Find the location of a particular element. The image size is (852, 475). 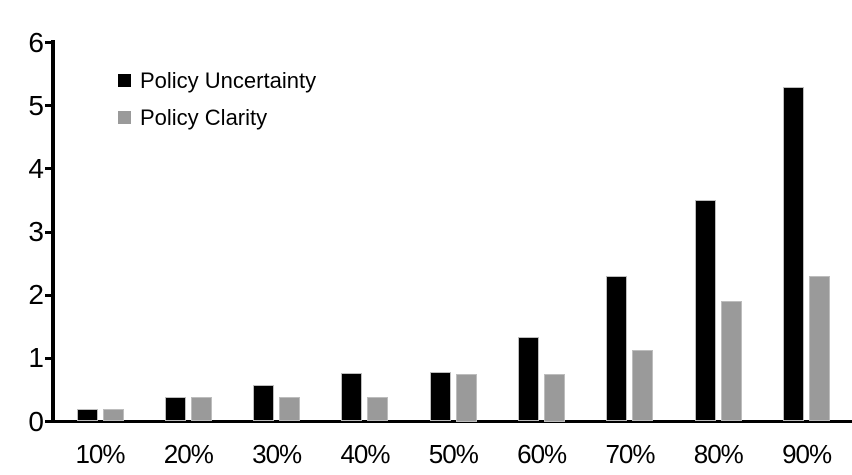

y-tick-label-1: 1 is located at coordinates (36, 358).